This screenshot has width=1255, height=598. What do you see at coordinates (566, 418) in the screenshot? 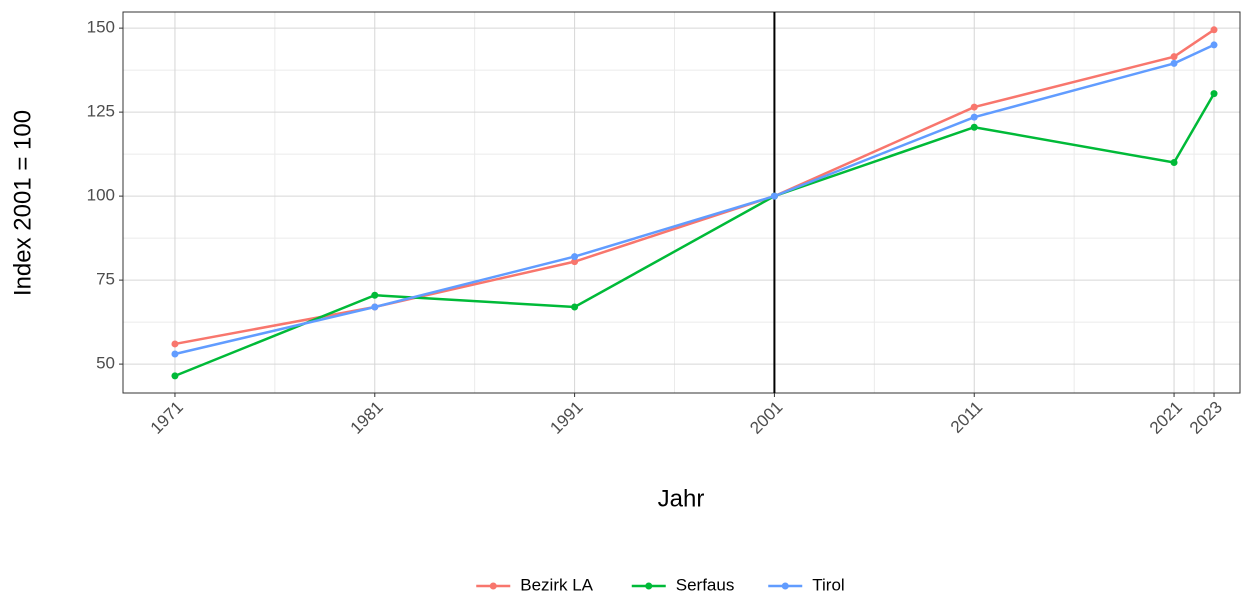
I see `x-tick-label: 1991` at bounding box center [566, 418].